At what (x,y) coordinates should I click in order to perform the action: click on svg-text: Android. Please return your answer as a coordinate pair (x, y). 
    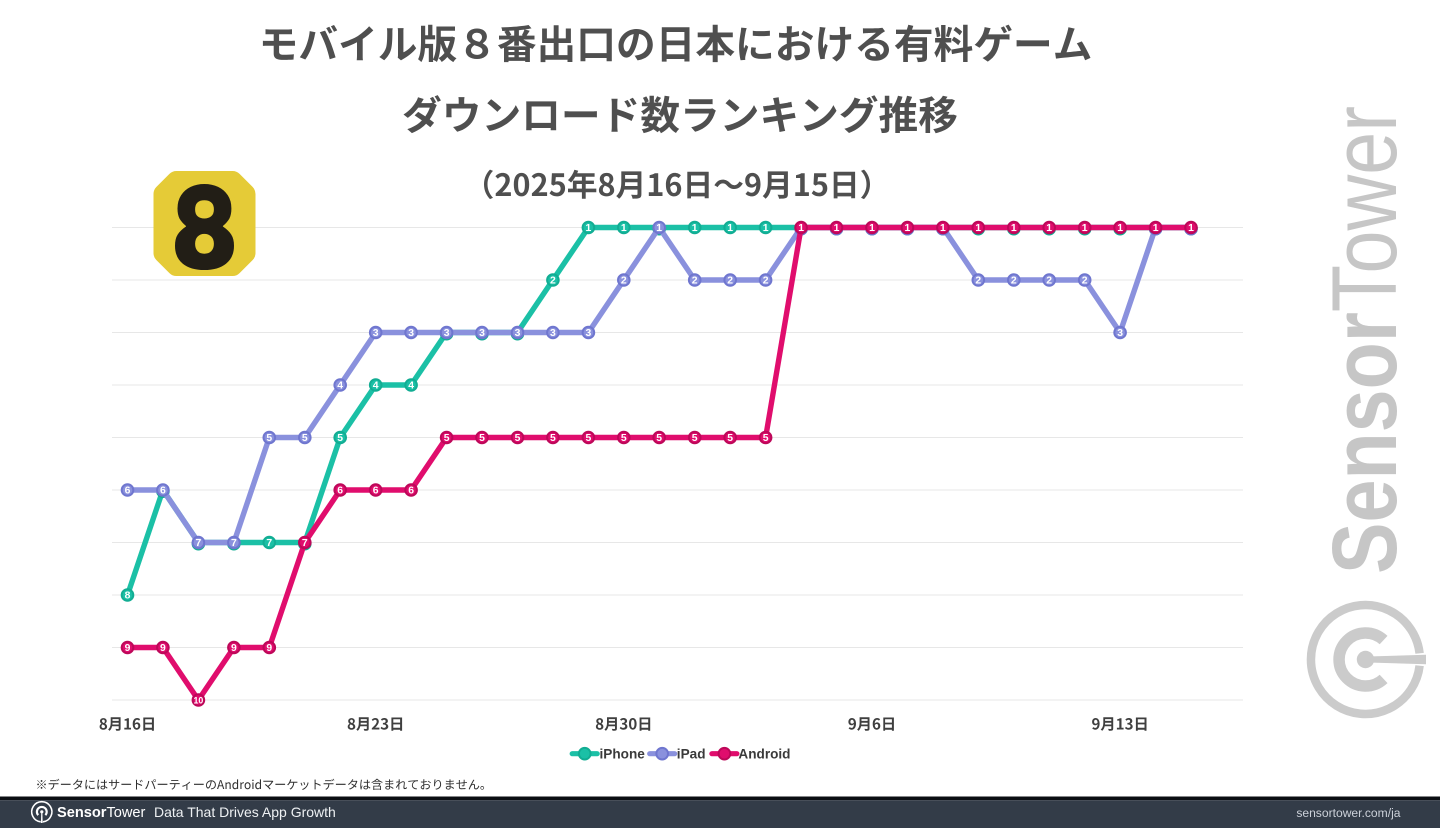
    Looking at the image, I should click on (764, 754).